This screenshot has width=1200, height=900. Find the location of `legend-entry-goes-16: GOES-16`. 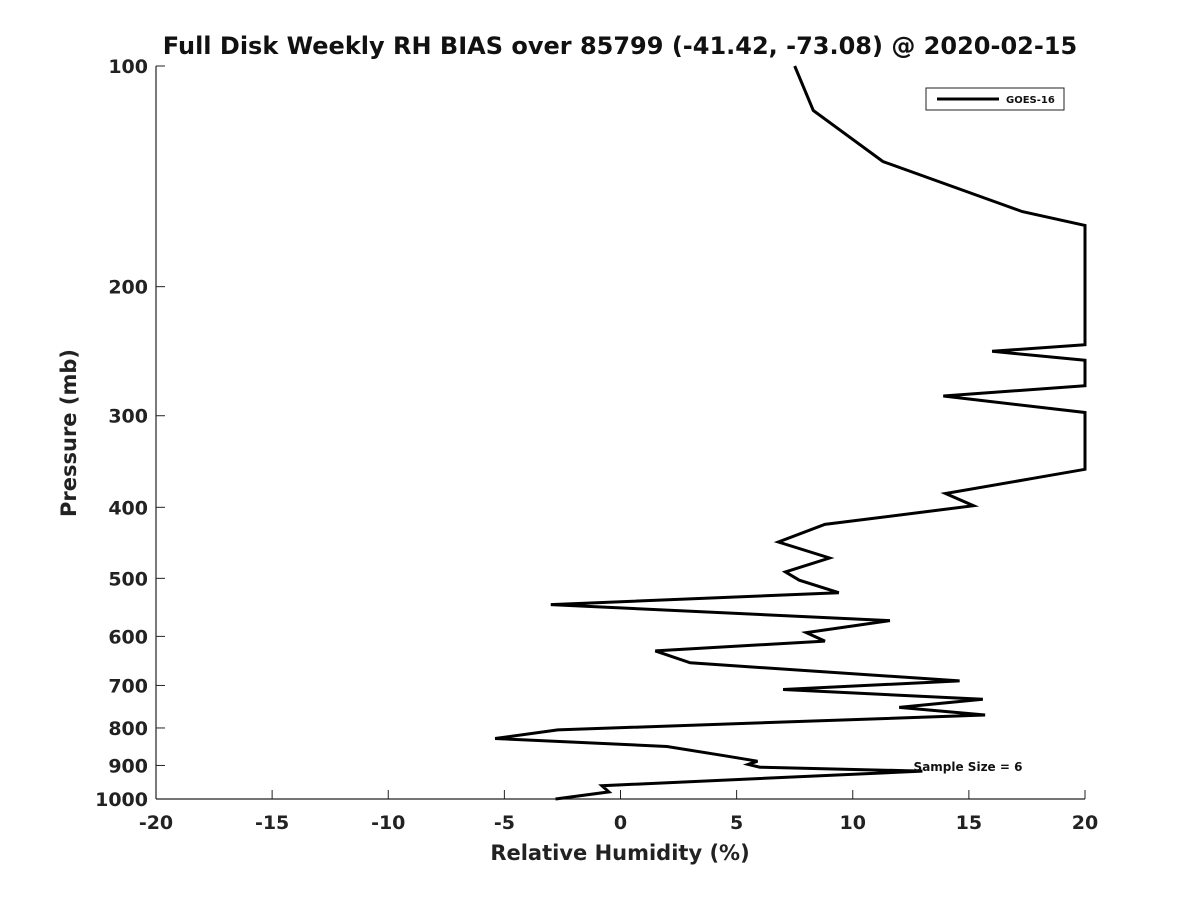

legend-entry-goes-16: GOES-16 is located at coordinates (1030, 100).